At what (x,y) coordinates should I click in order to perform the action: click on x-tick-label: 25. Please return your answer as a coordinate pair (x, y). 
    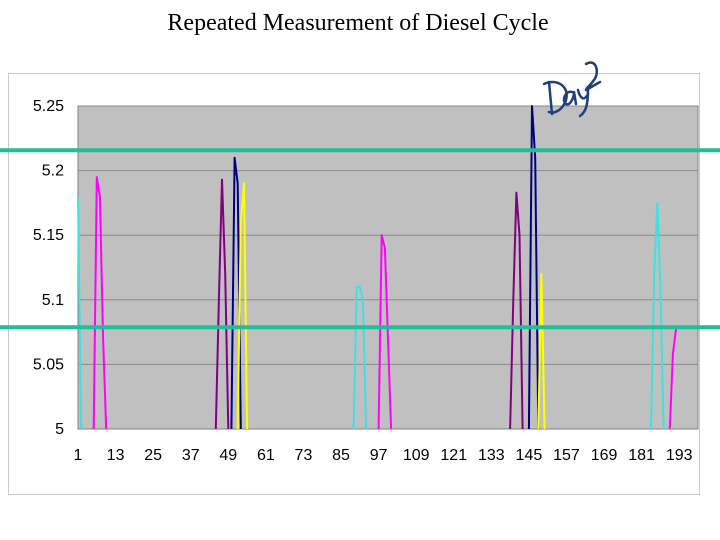
    Looking at the image, I should click on (153, 455).